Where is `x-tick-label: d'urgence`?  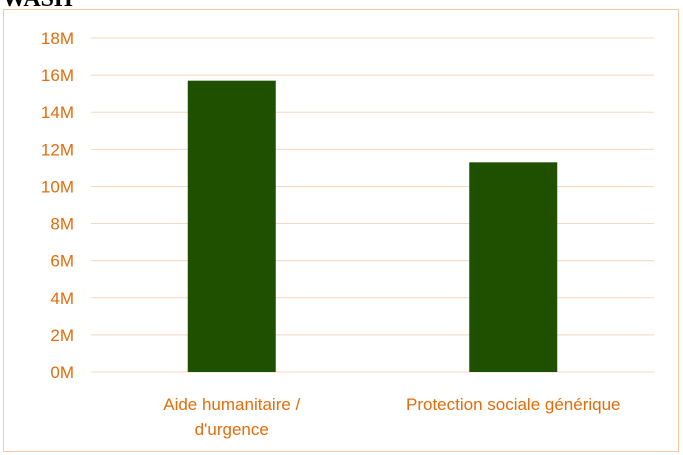
x-tick-label: d'urgence is located at coordinates (232, 429).